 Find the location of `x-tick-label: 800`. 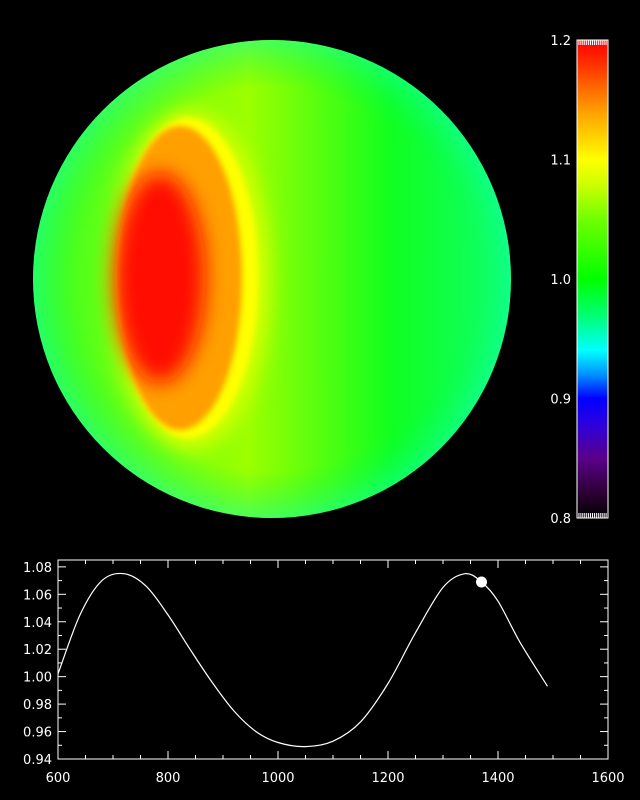

x-tick-label: 800 is located at coordinates (168, 778).